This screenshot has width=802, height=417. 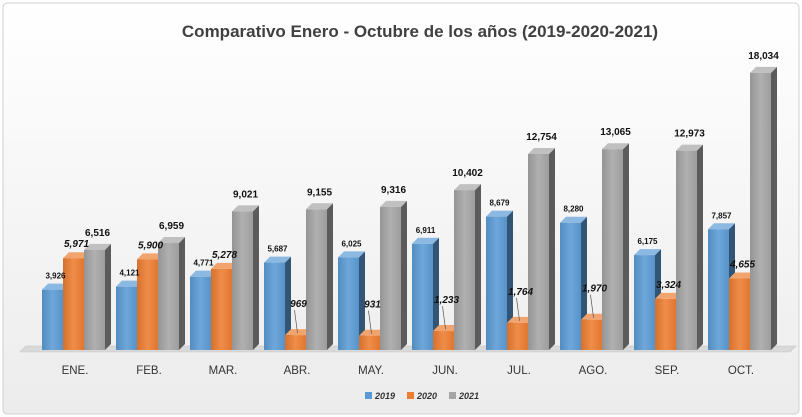 What do you see at coordinates (393, 190) in the screenshot?
I see `data-label-2021: 9,316` at bounding box center [393, 190].